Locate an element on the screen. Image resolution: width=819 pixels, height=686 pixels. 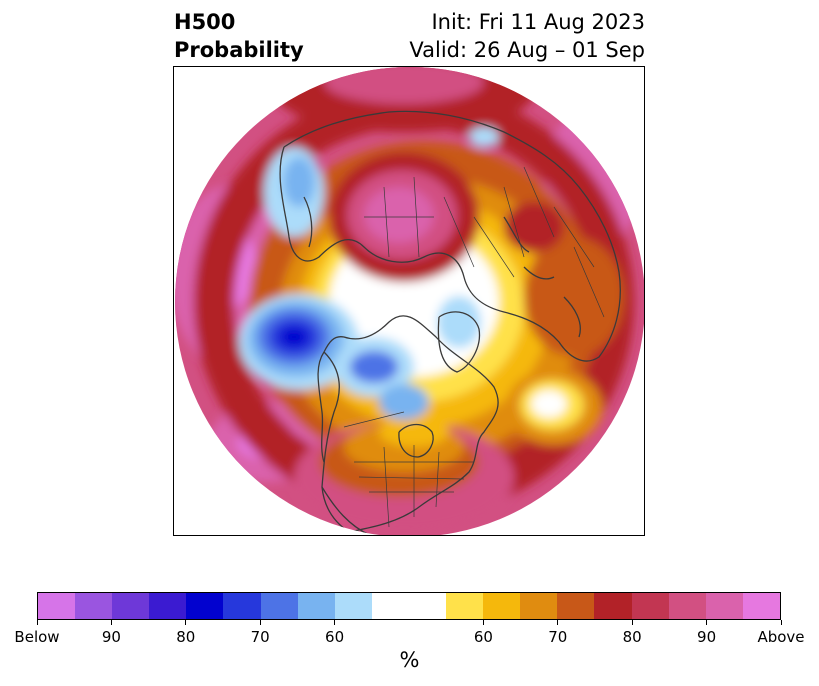
colorbar is located at coordinates (409, 606).